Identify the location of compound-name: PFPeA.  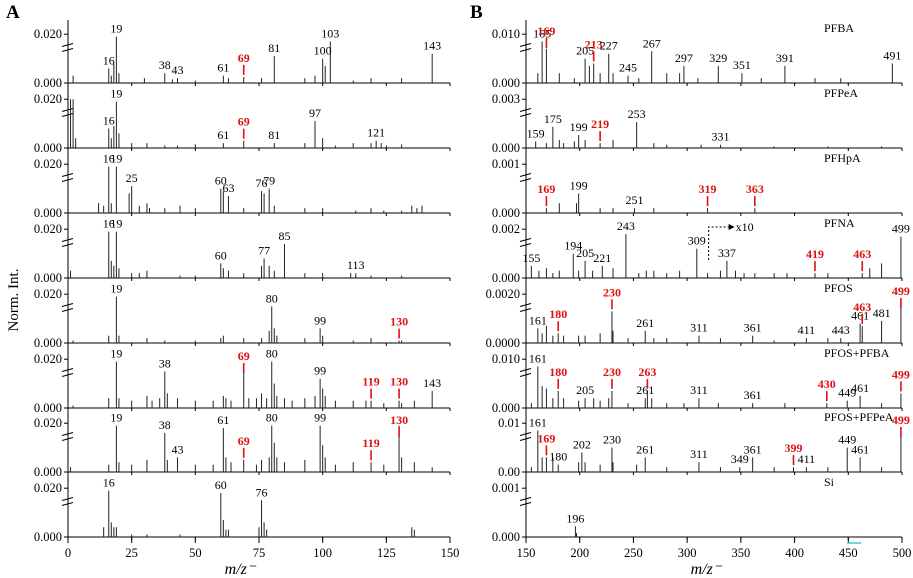
(841, 93).